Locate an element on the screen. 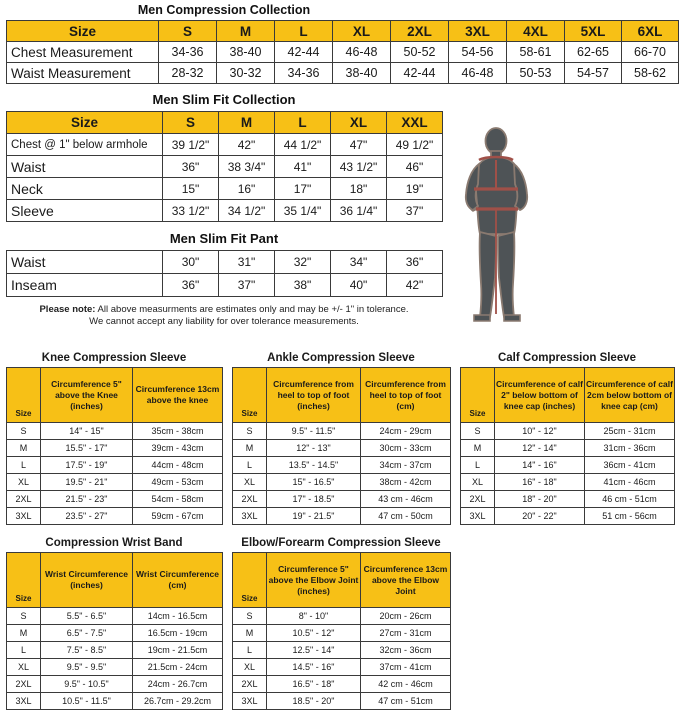  column-header-s: S is located at coordinates (190, 122).